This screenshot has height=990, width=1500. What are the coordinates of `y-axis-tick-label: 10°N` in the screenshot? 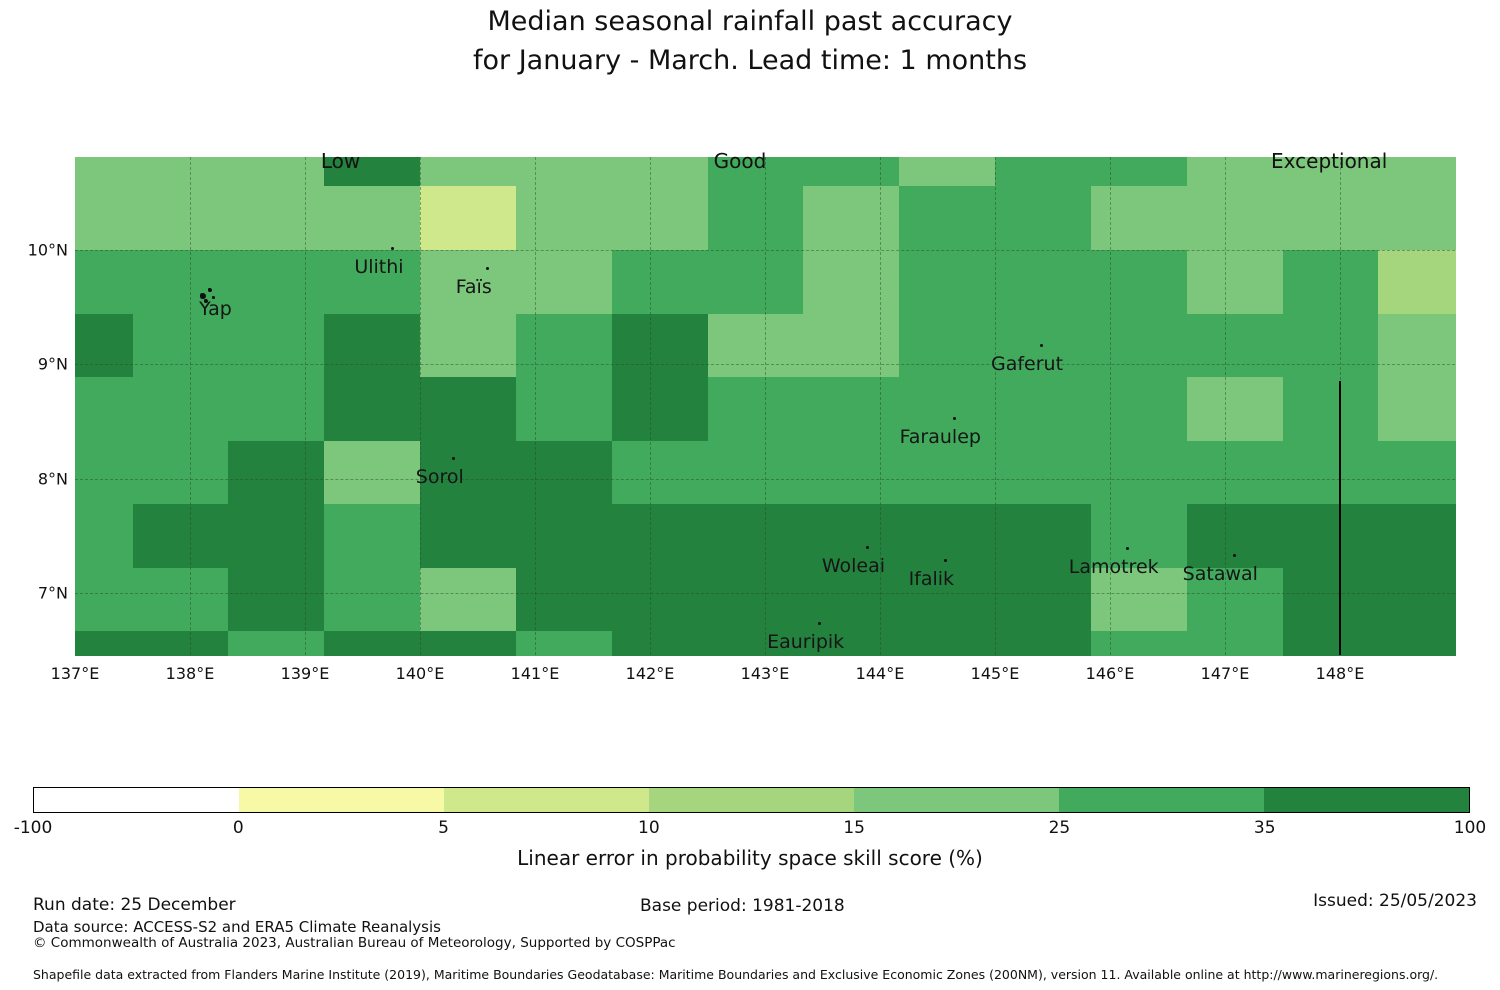 It's located at (47, 250).